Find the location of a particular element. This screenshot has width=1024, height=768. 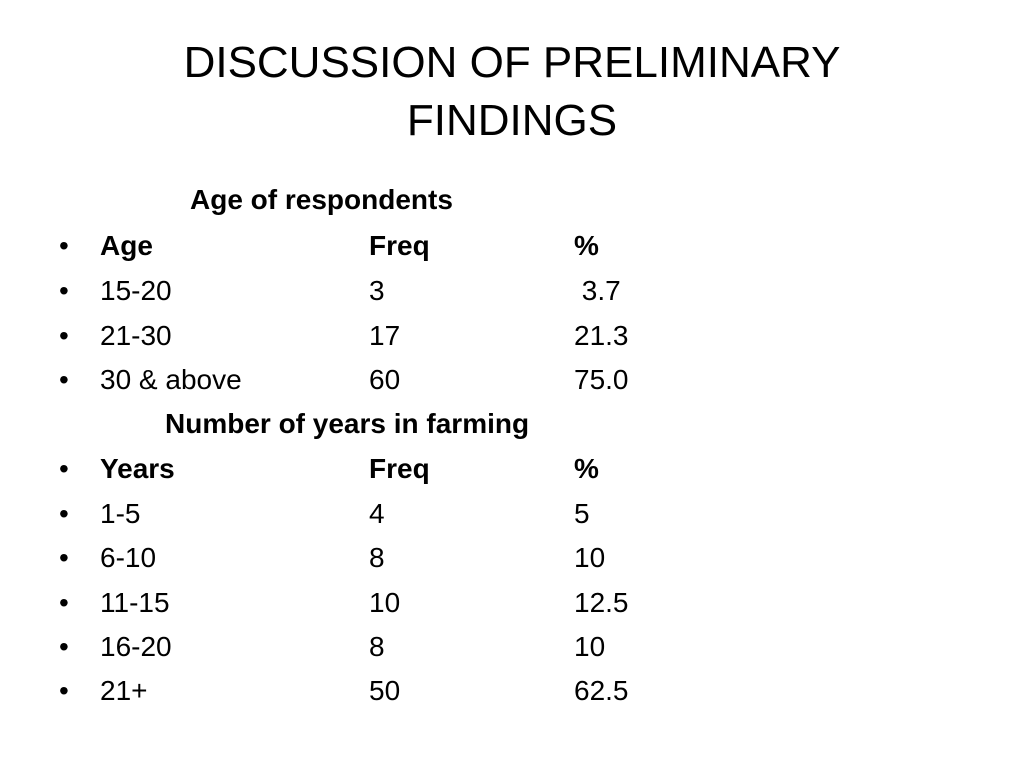

age-percent-cell: 3.7 is located at coordinates (597, 290).